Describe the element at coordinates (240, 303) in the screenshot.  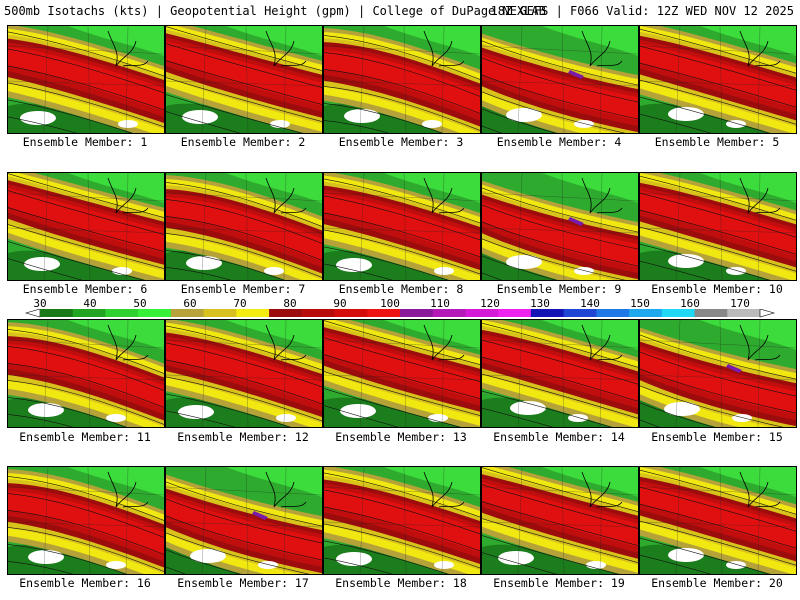
I see `colorbar-tick-label: 70` at that location.